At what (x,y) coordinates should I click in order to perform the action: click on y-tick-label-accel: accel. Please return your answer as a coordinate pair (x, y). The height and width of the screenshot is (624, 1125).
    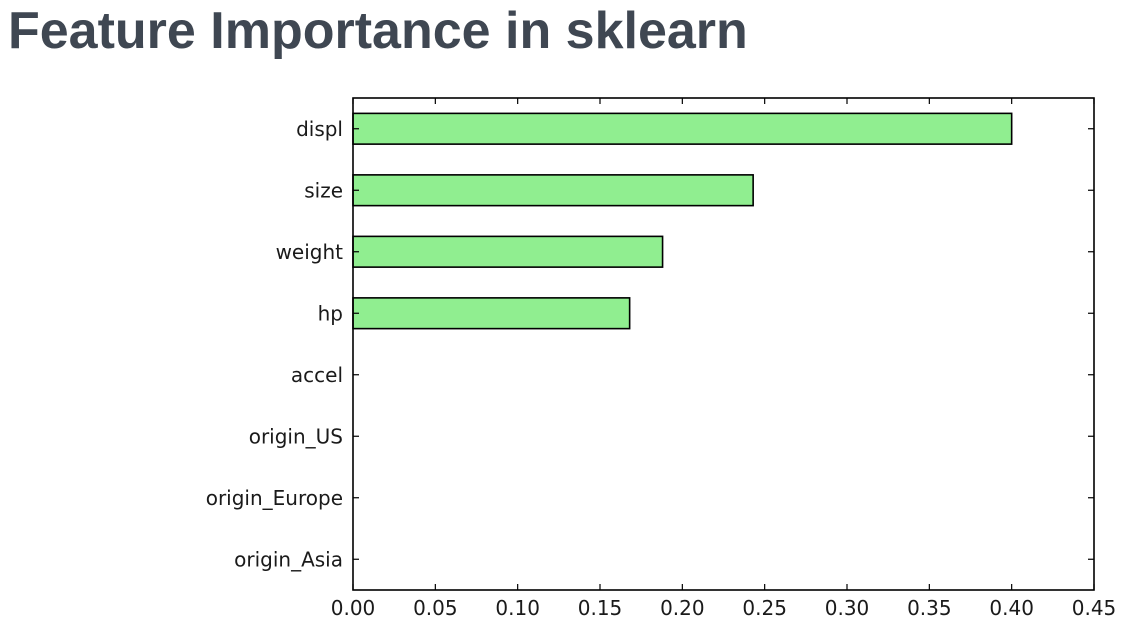
    Looking at the image, I should click on (317, 375).